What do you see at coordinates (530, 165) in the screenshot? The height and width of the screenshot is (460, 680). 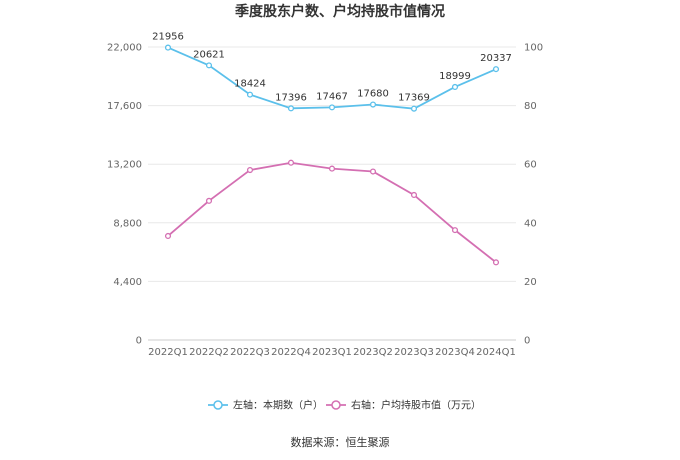 I see `right-tick-label: 60` at bounding box center [530, 165].